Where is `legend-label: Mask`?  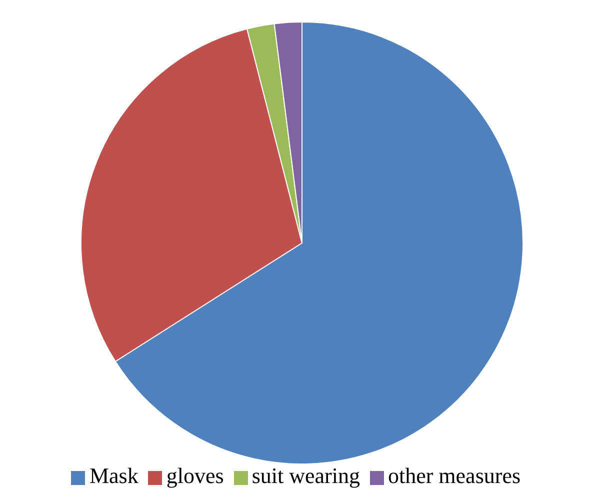 legend-label: Mask is located at coordinates (113, 475).